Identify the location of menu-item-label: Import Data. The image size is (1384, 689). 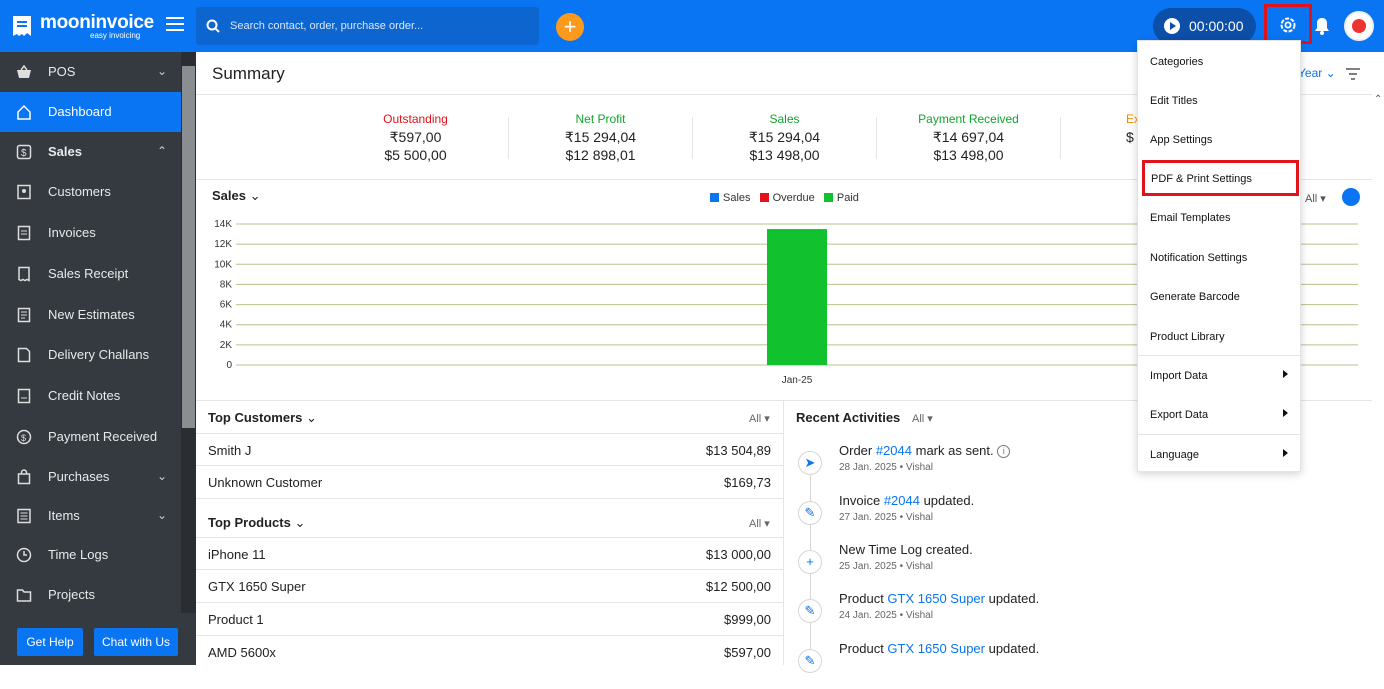
(1179, 376).